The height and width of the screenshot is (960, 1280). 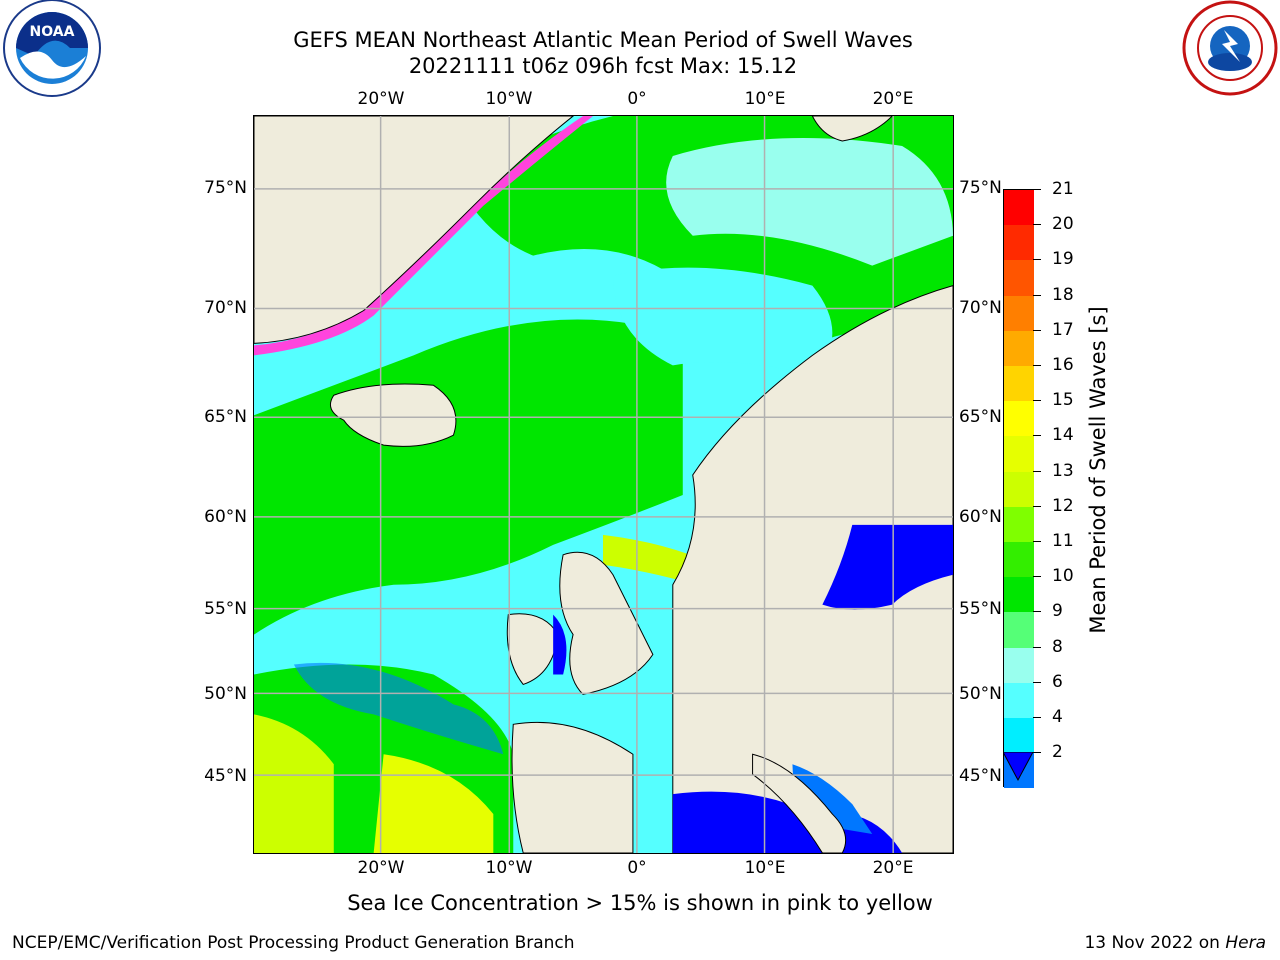 I want to click on colorbar-tick-label: 9, so click(x=1057, y=611).